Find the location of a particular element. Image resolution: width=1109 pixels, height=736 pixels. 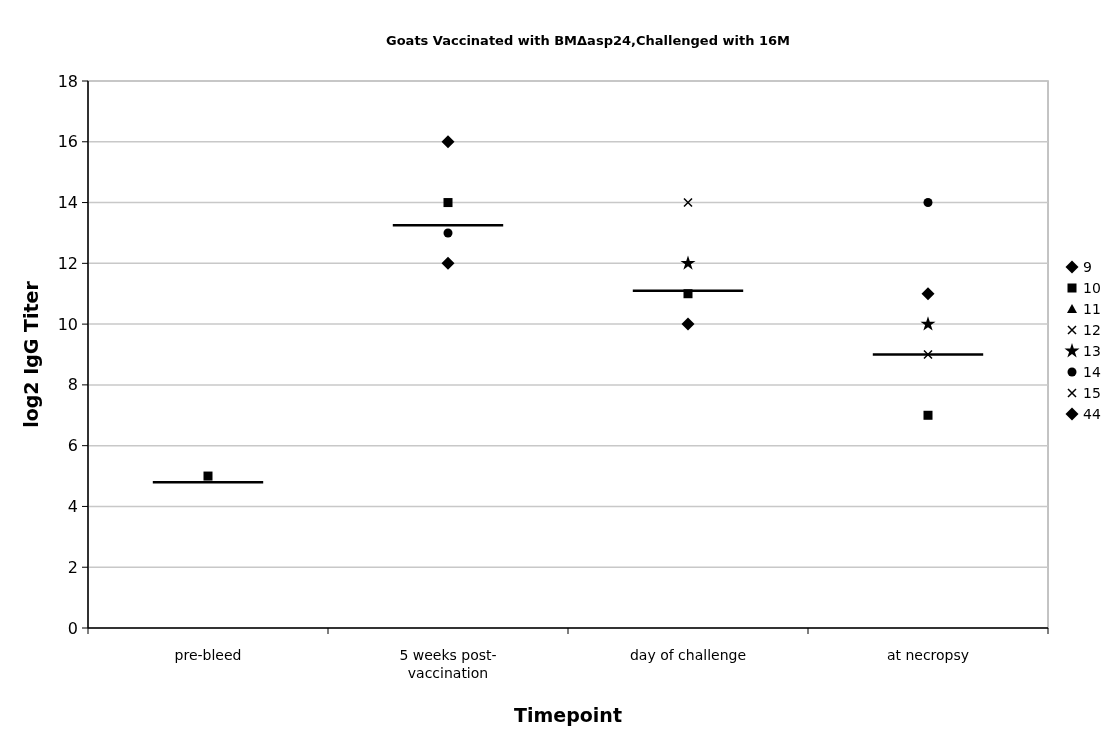

legend-label: 44 is located at coordinates (1092, 413).